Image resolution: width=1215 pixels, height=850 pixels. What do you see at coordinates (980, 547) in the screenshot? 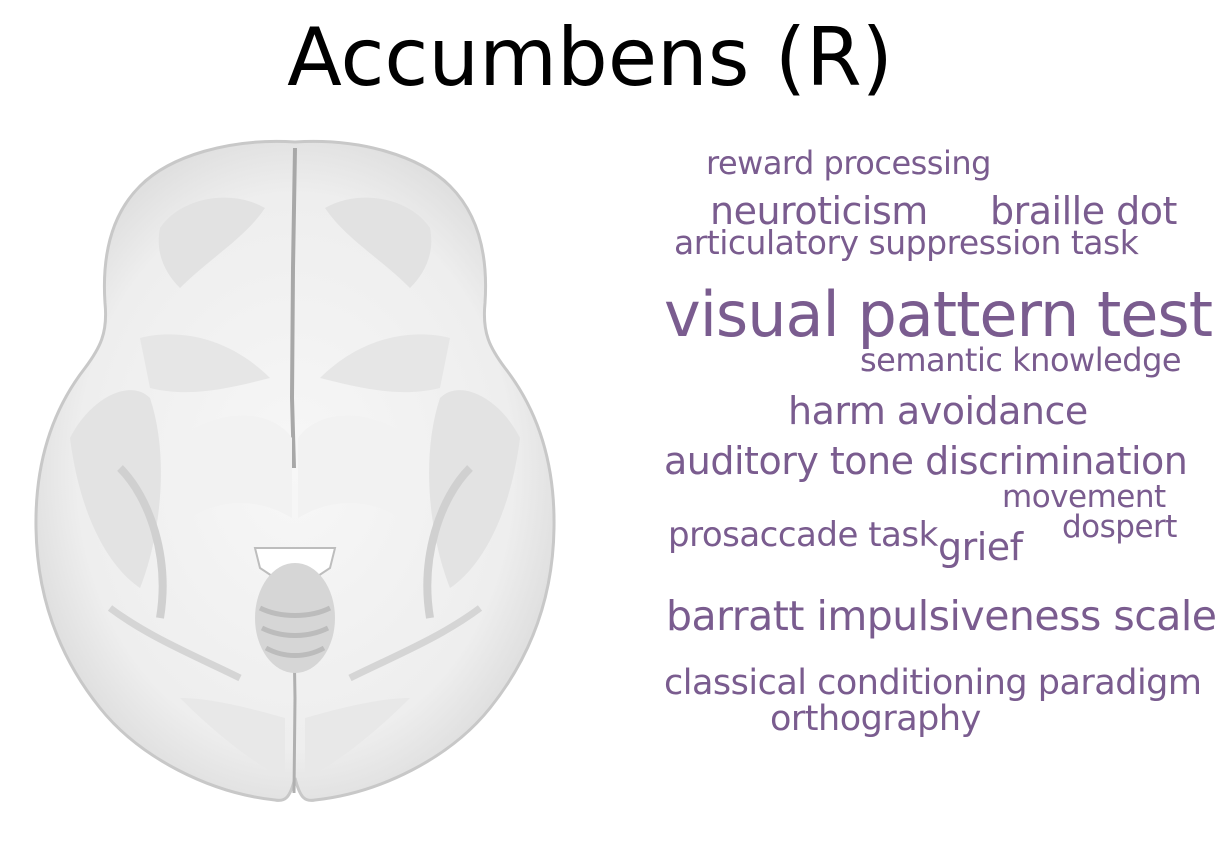
I see `word-grief: grief` at bounding box center [980, 547].